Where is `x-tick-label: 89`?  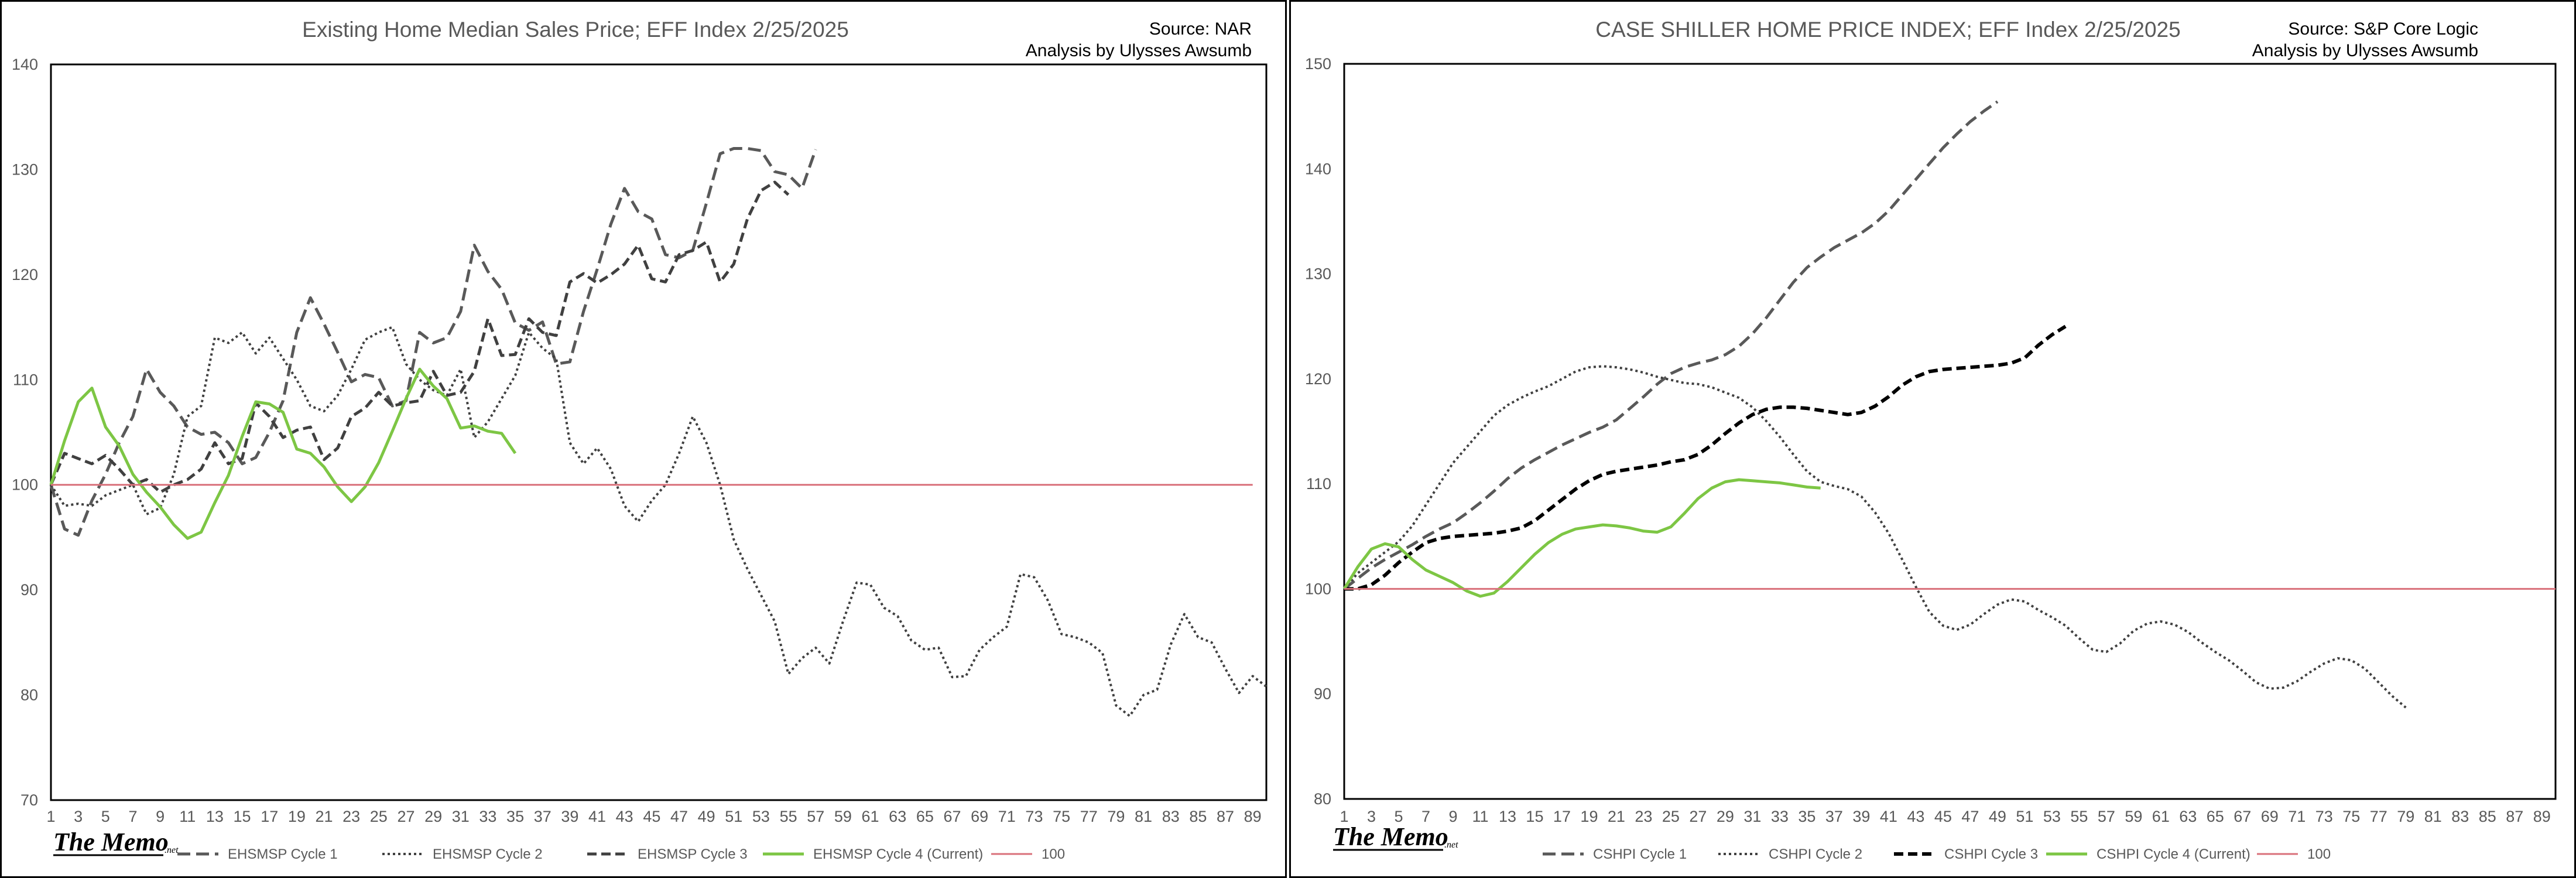 x-tick-label: 89 is located at coordinates (1253, 817).